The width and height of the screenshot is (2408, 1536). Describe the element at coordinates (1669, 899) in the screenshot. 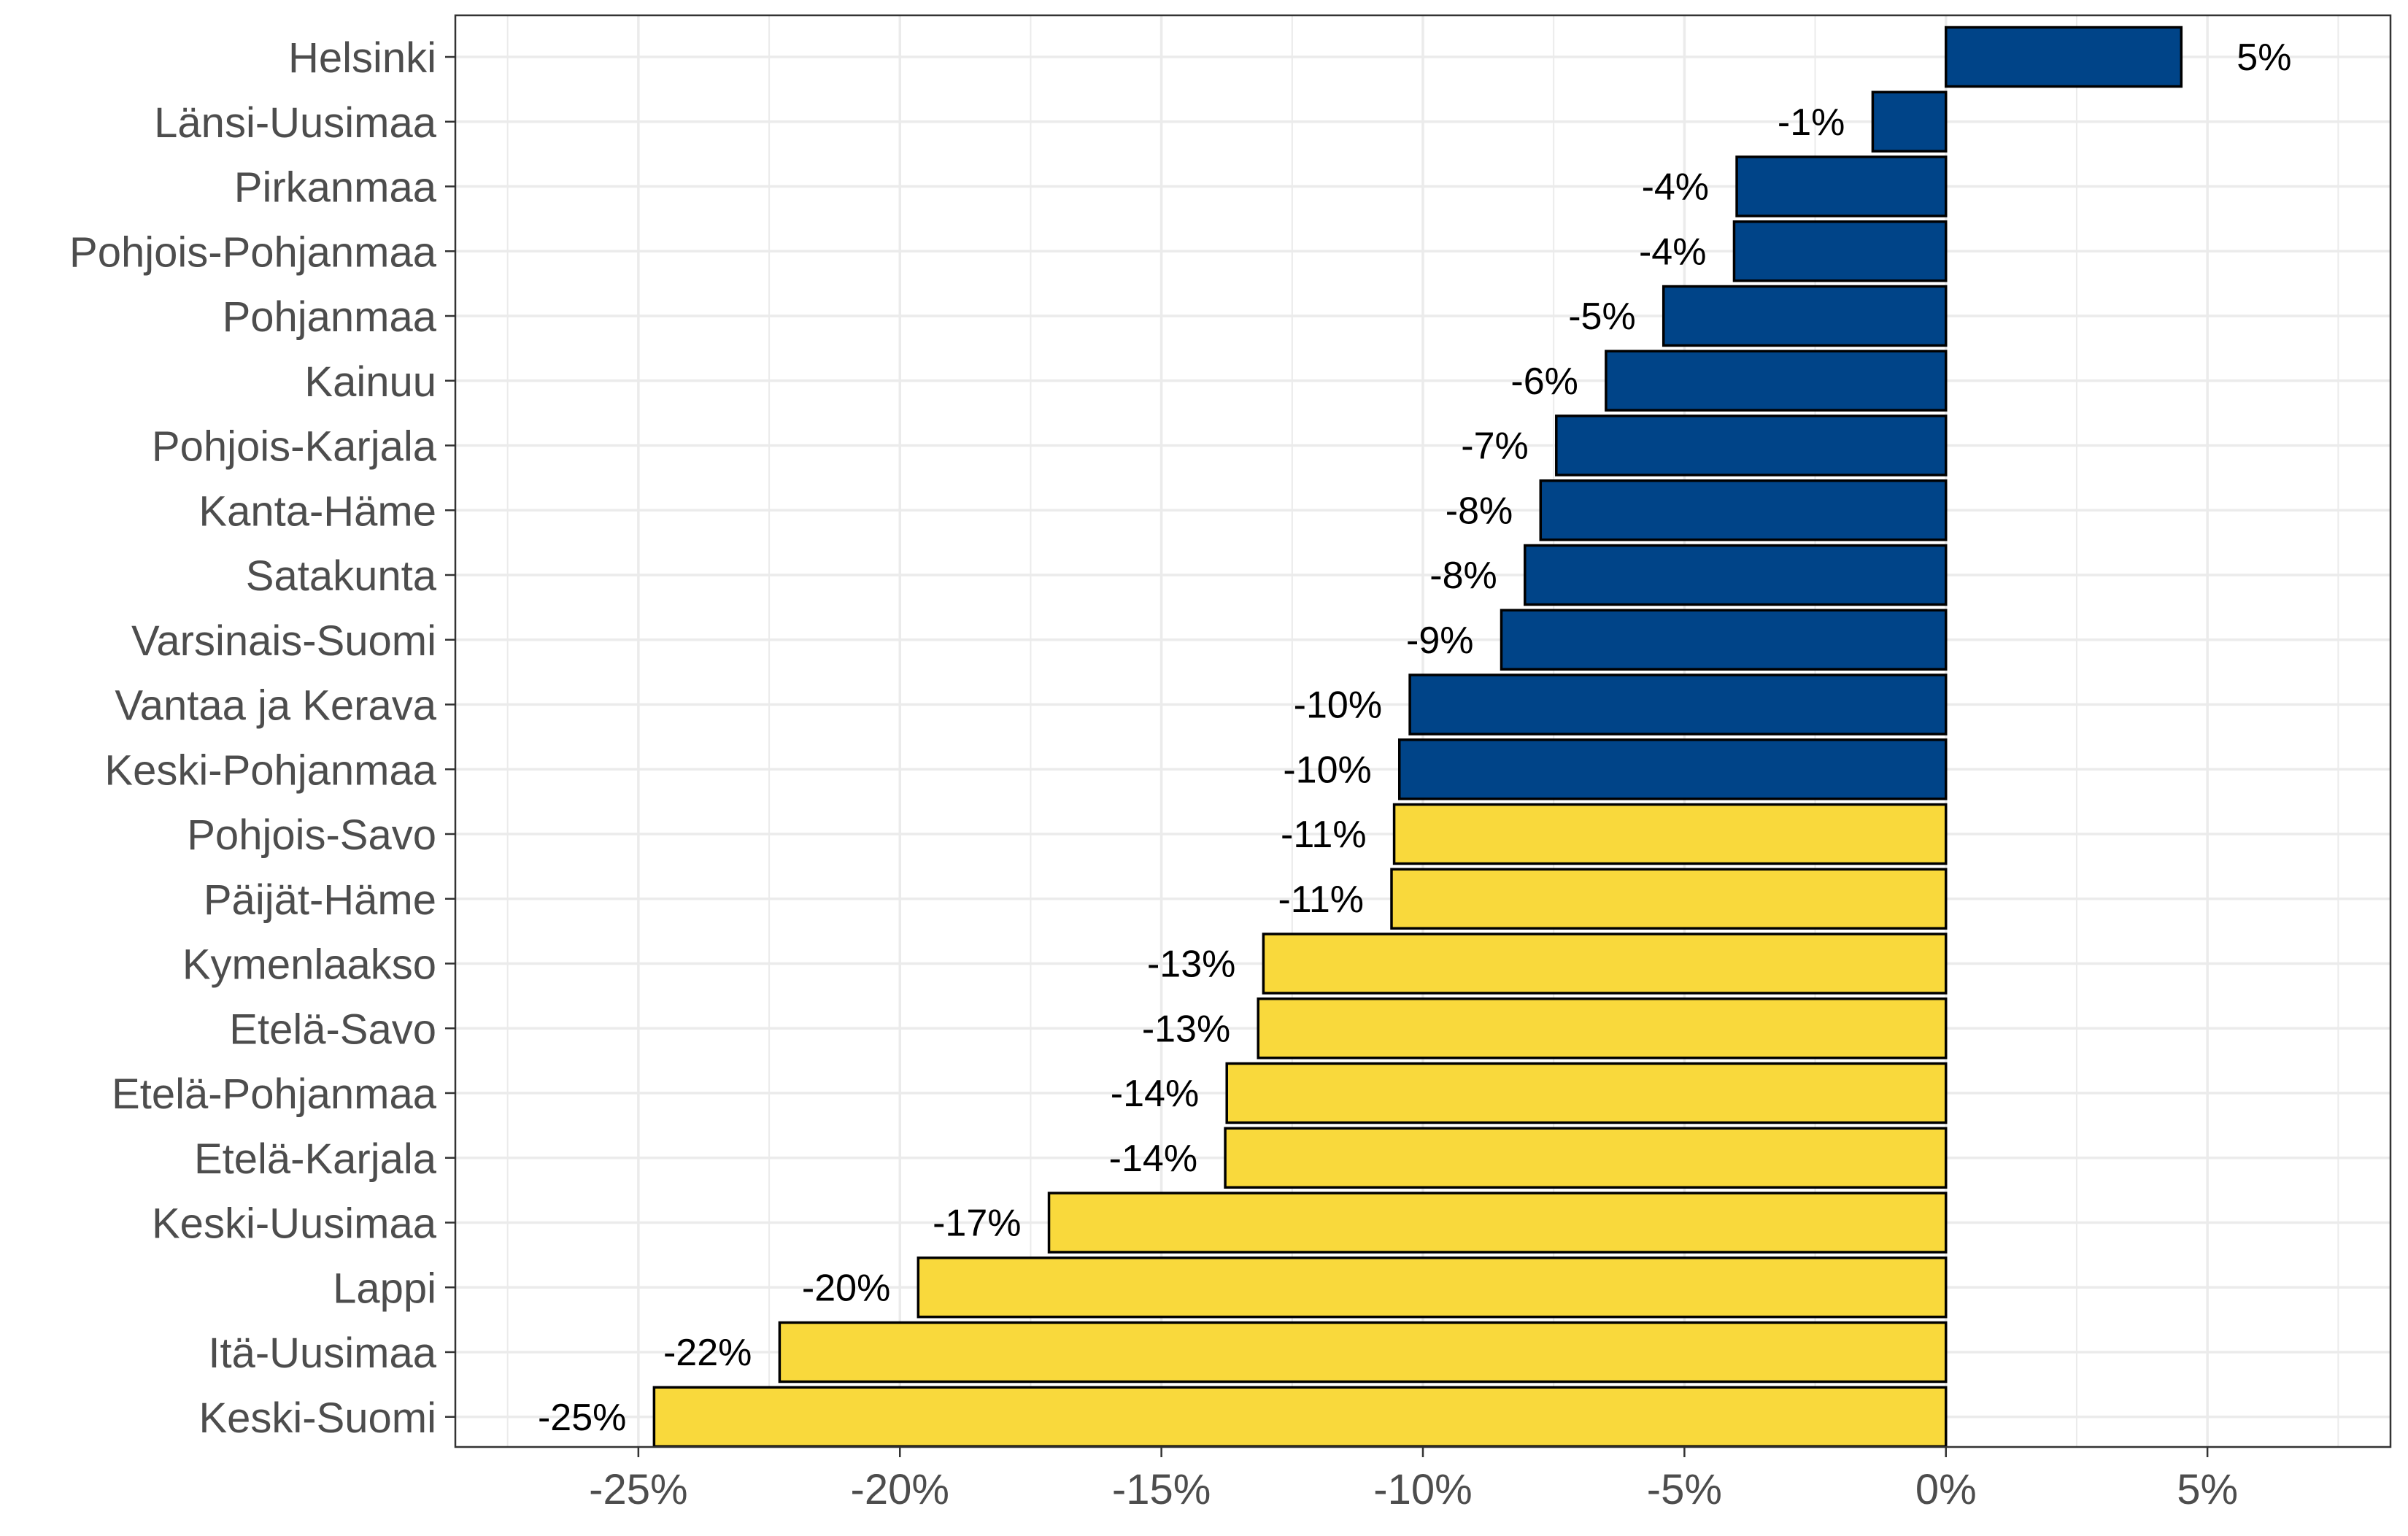

I see `bar-paijat-hame` at that location.